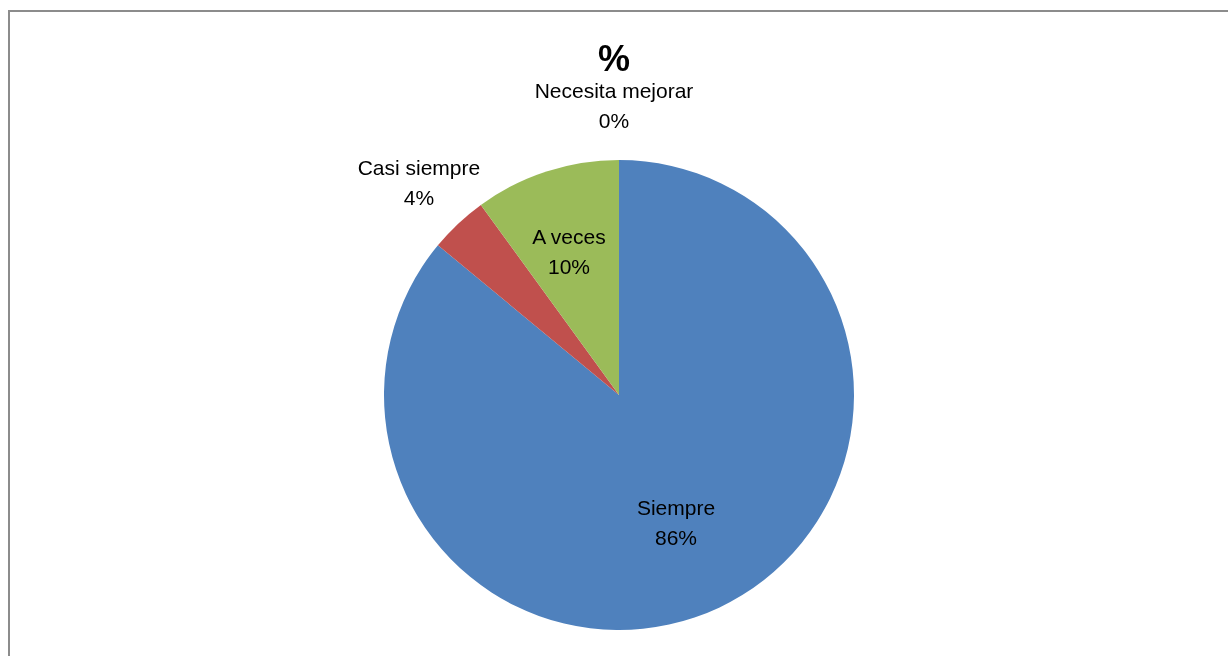 This screenshot has height=656, width=1228. I want to click on slice-label: A veces, so click(569, 236).